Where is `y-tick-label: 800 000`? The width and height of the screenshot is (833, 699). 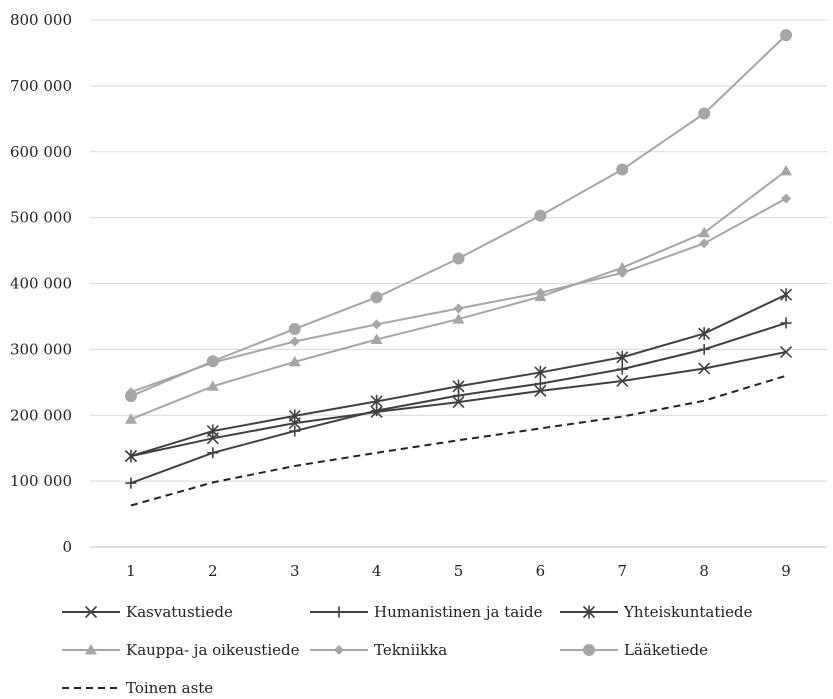 y-tick-label: 800 000 is located at coordinates (41, 20).